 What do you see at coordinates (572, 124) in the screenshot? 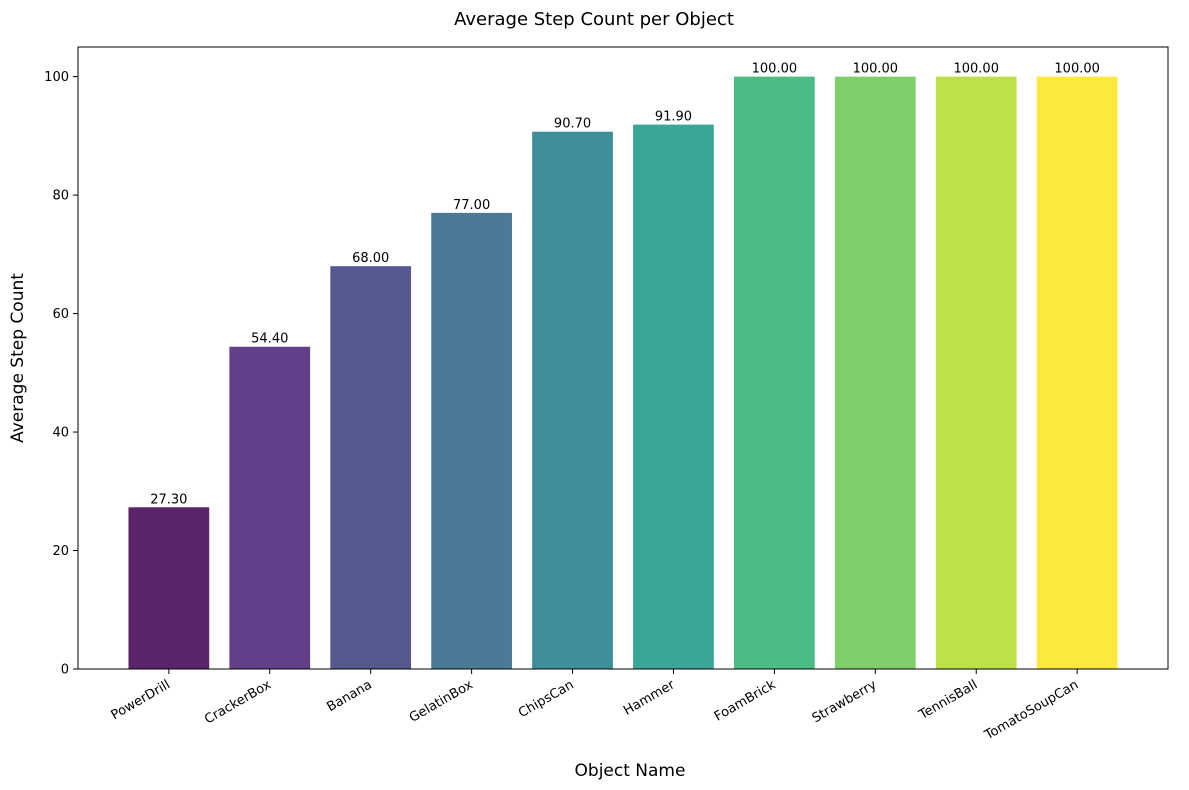
I see `value-label-chipscan: 90.70` at bounding box center [572, 124].